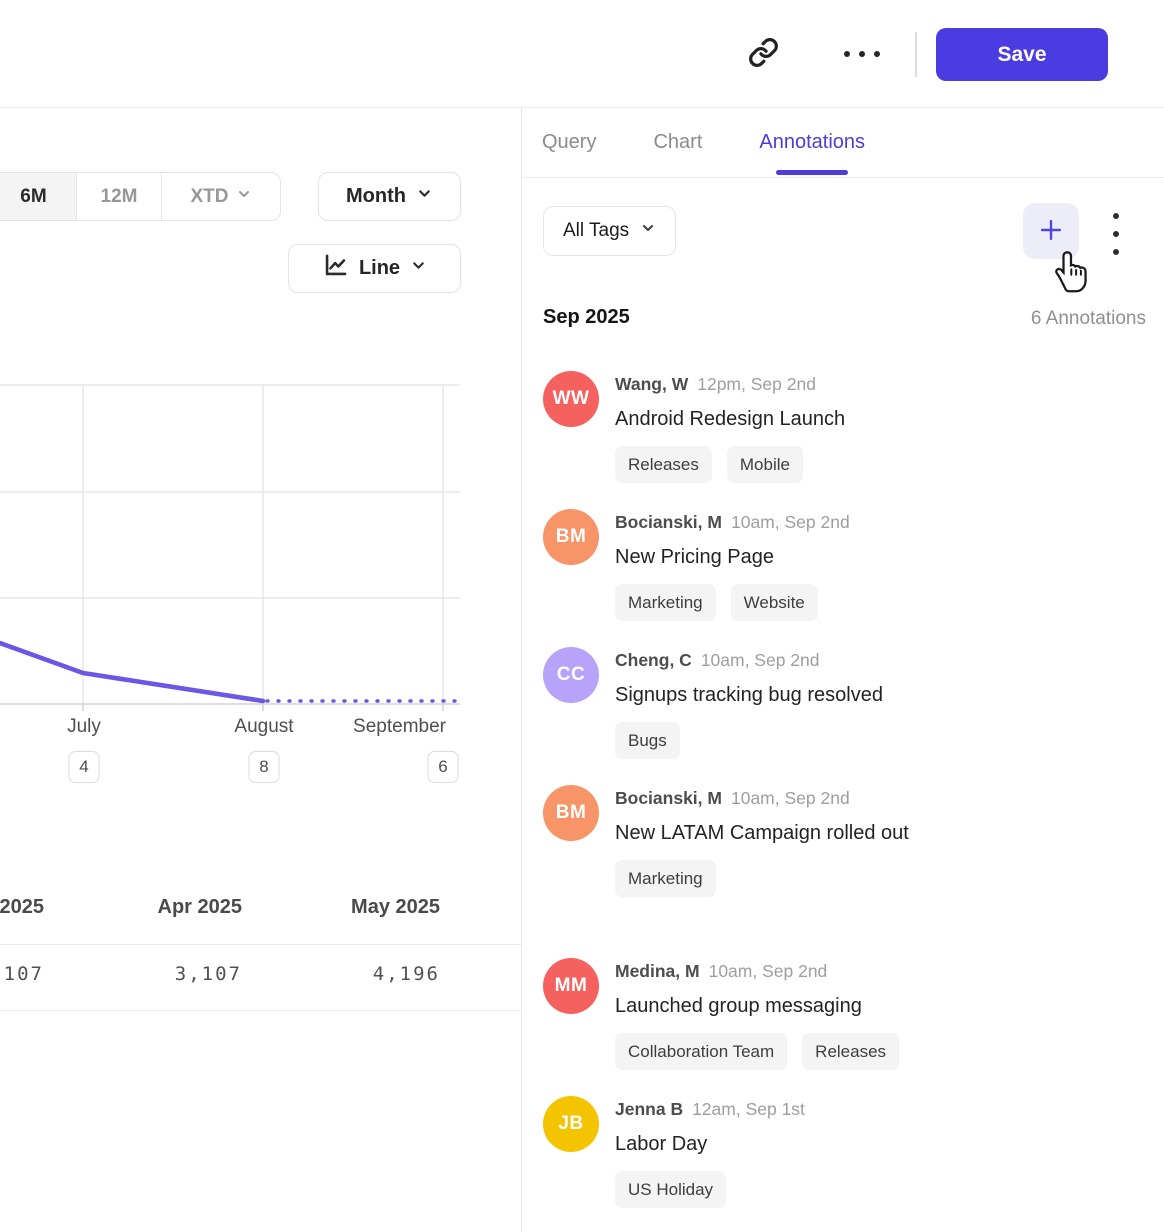 Image resolution: width=1164 pixels, height=1232 pixels. I want to click on granularity-dropdown: Month, so click(389, 196).